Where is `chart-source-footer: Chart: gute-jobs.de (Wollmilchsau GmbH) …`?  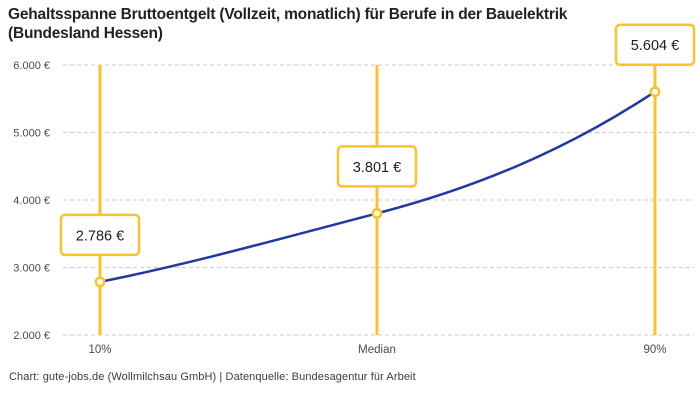 chart-source-footer: Chart: gute-jobs.de (Wollmilchsau GmbH) … is located at coordinates (212, 377).